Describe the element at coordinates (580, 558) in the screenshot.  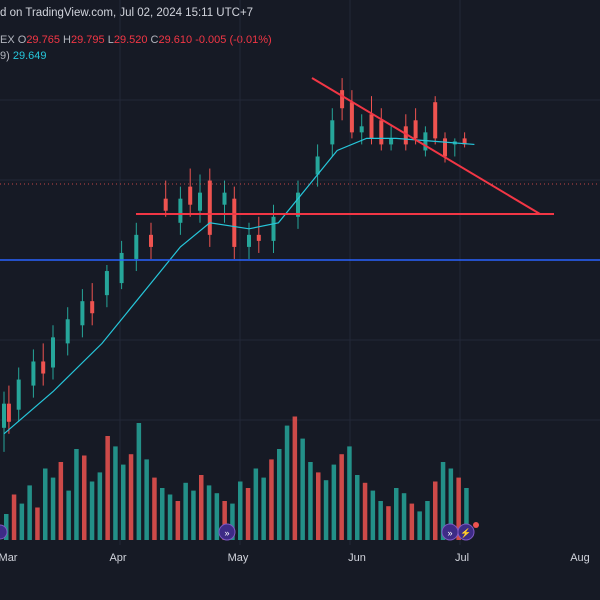
I see `x-tick-label: Aug` at that location.